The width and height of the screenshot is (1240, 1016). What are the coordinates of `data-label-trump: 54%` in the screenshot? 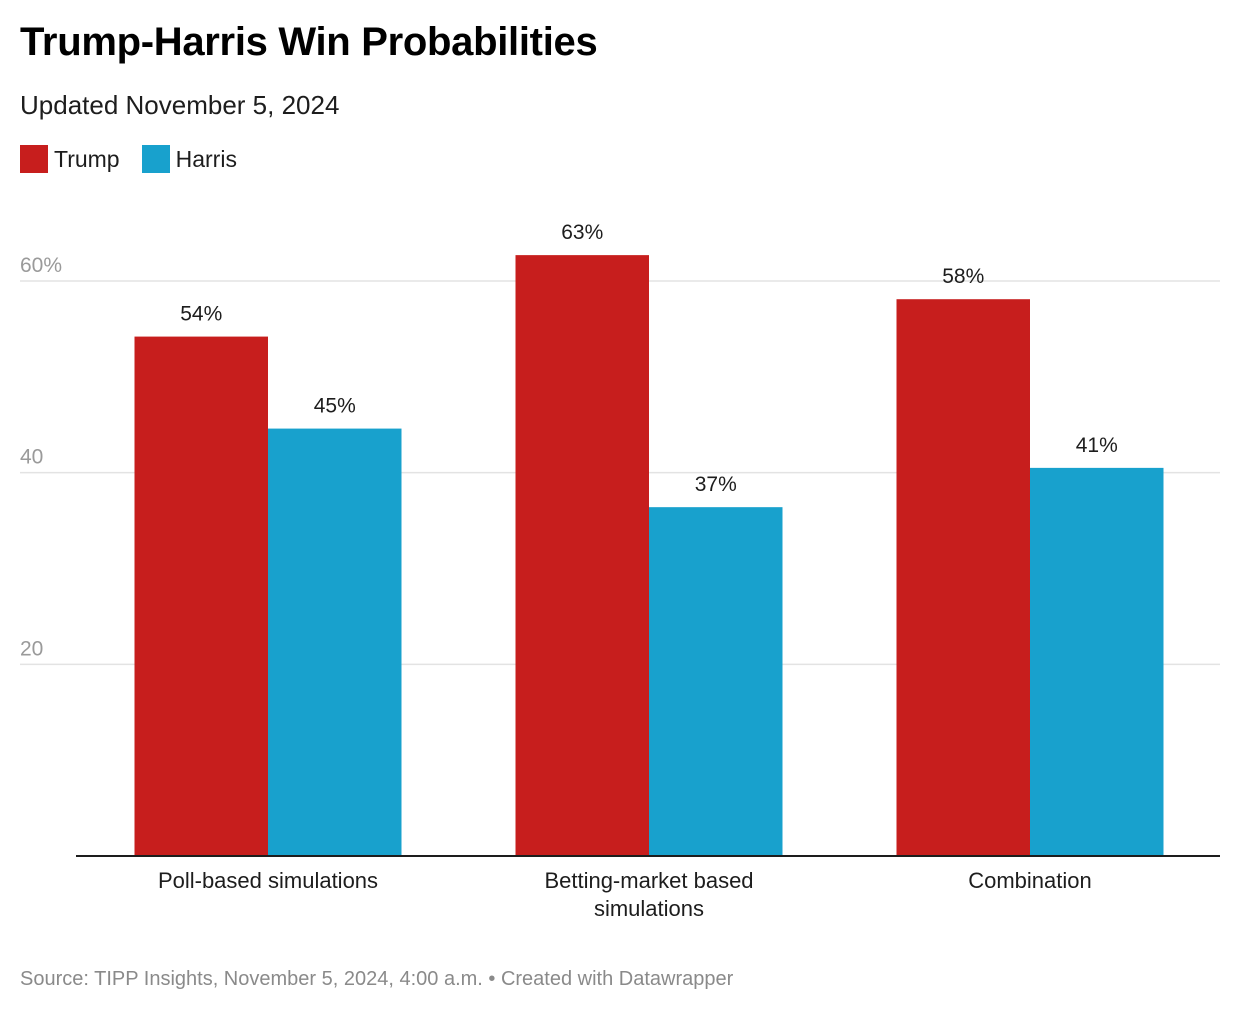 It's located at (201, 314).